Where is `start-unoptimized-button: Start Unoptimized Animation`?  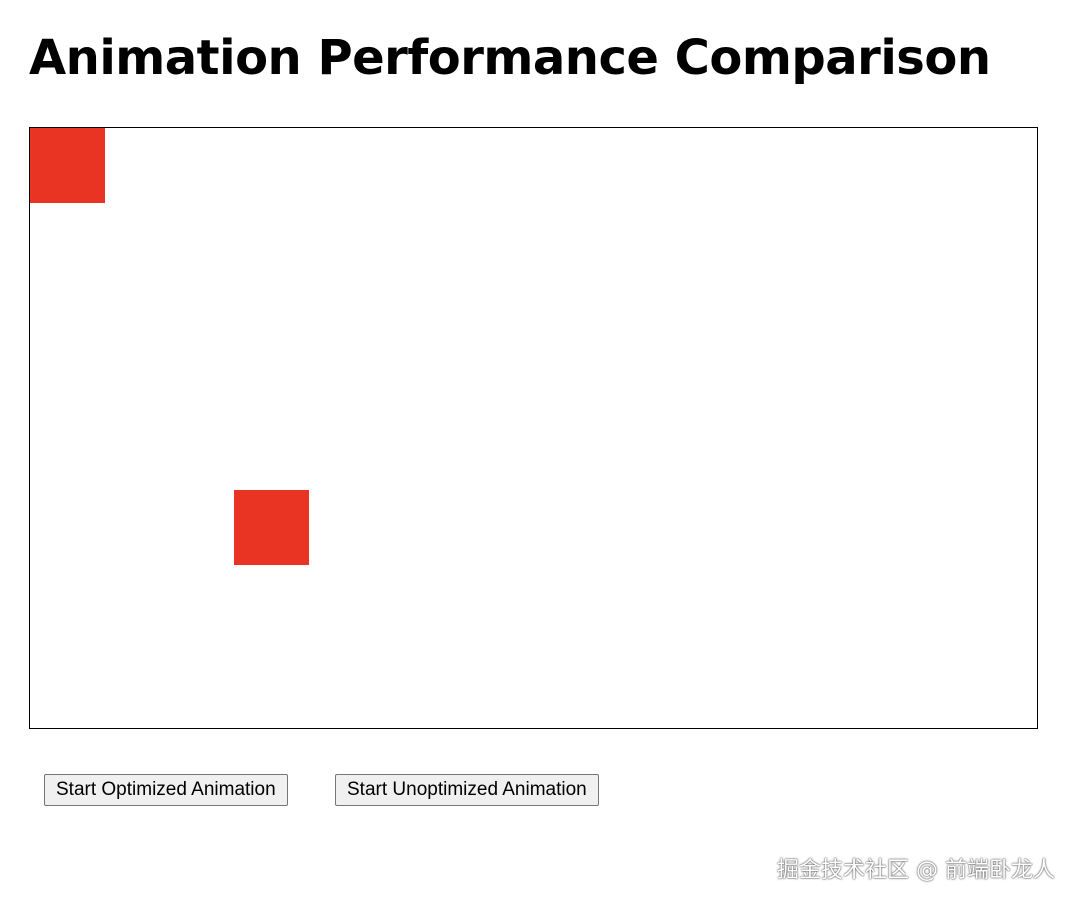
start-unoptimized-button: Start Unoptimized Animation is located at coordinates (467, 790).